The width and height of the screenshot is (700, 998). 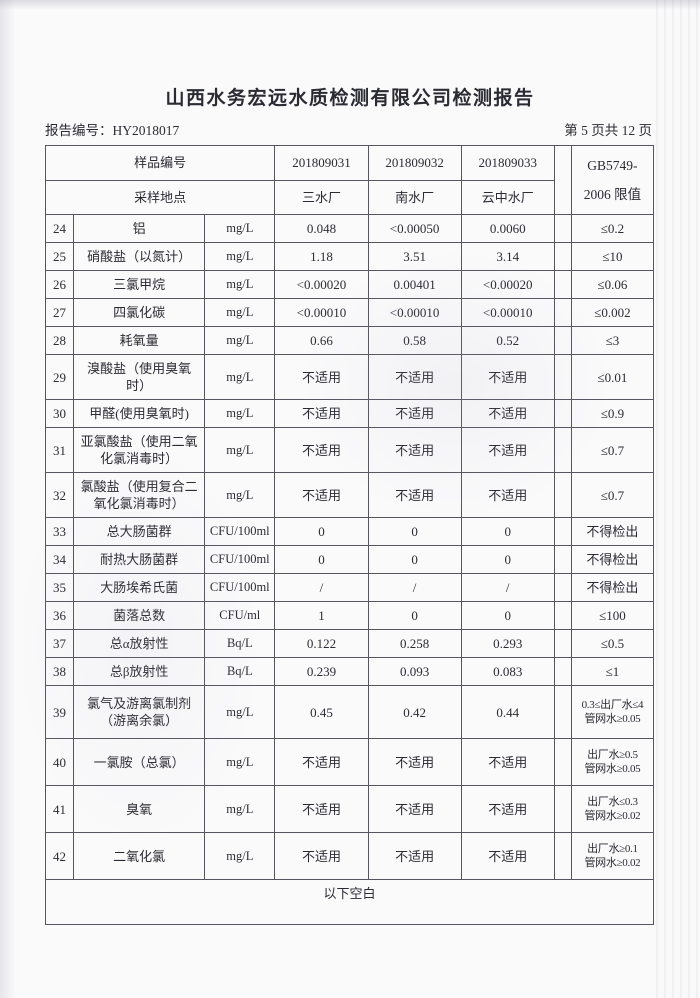 What do you see at coordinates (321, 340) in the screenshot?
I see `value-plant-1: 0.66` at bounding box center [321, 340].